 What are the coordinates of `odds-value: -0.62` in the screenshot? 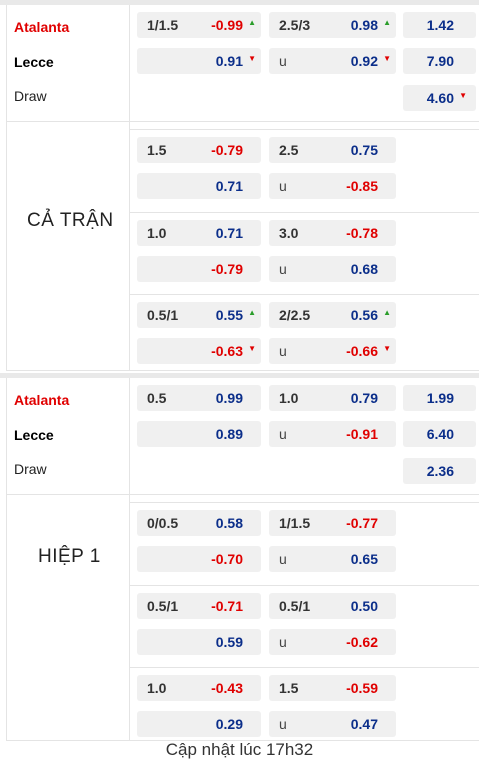 It's located at (362, 642).